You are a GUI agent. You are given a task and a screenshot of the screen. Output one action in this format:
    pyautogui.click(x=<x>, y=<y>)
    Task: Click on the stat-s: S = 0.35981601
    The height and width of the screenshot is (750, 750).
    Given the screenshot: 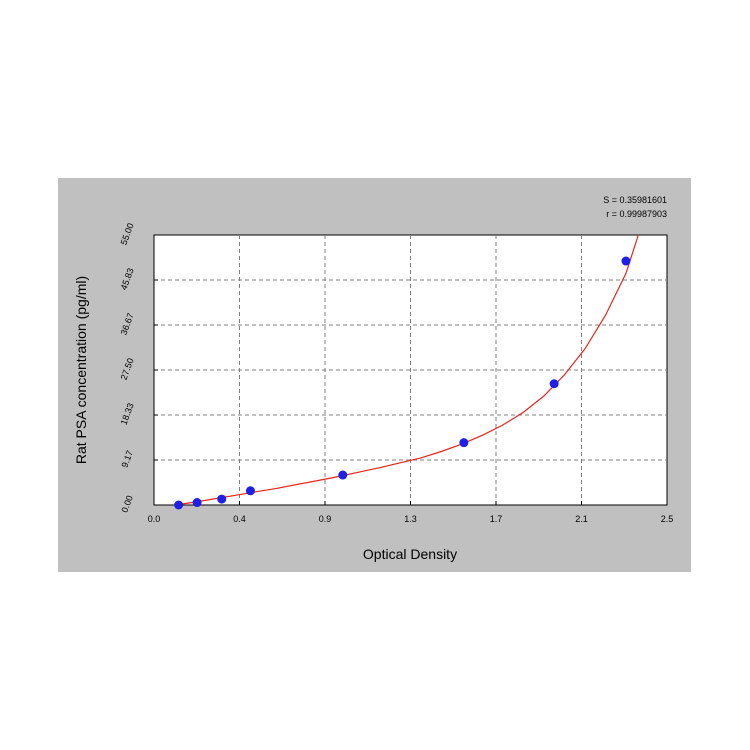 What is the action you would take?
    pyautogui.click(x=635, y=200)
    